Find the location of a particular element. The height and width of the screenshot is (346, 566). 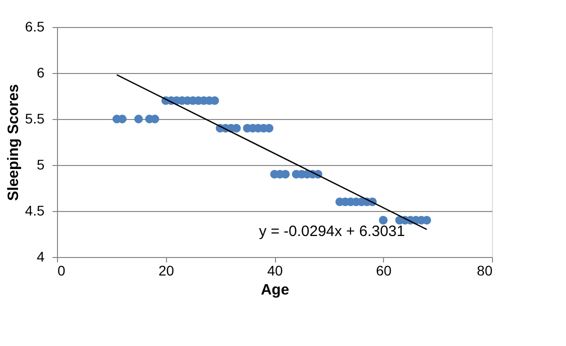

x-tick-label: 40 is located at coordinates (275, 270).